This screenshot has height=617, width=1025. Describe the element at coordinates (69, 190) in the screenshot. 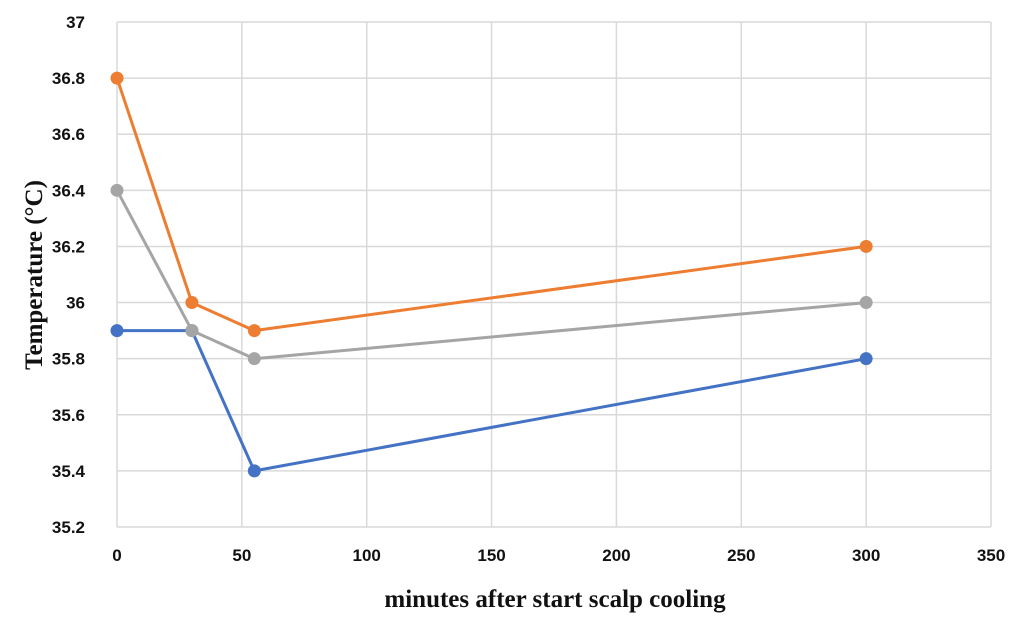

I see `y-tick-label: 36.4` at that location.